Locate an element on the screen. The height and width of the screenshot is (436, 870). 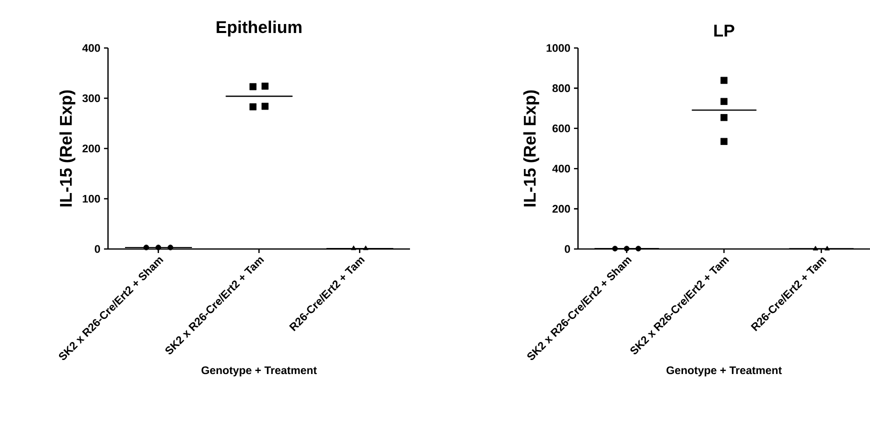
y-tick-label: 800 is located at coordinates (561, 88).